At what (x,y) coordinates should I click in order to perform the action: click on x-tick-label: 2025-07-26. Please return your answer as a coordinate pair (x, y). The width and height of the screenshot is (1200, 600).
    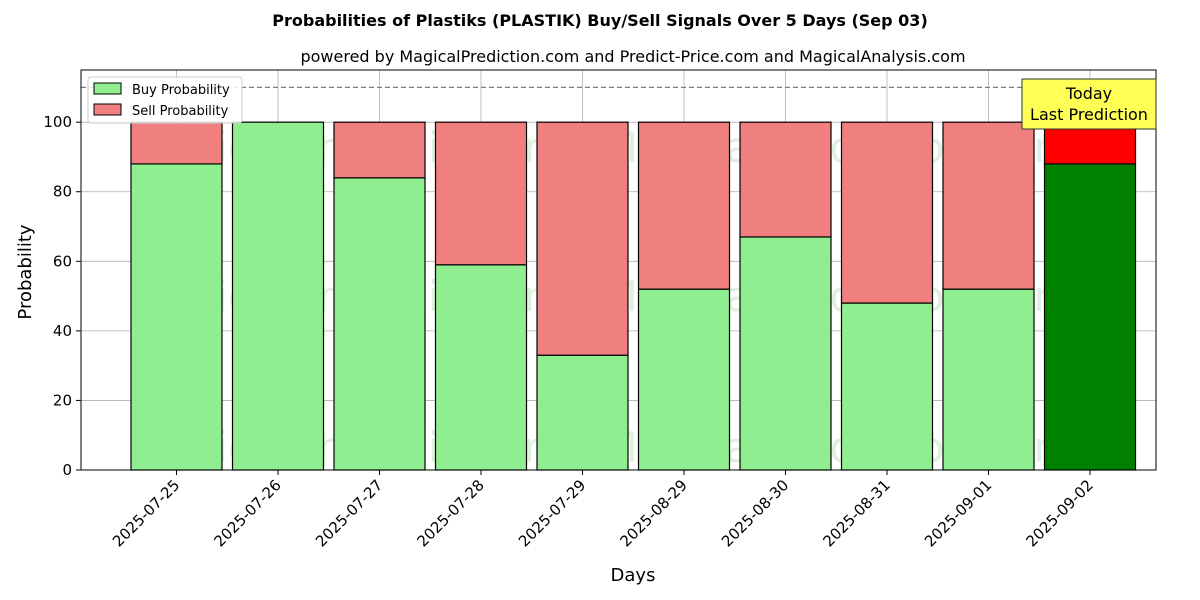
    Looking at the image, I should click on (247, 513).